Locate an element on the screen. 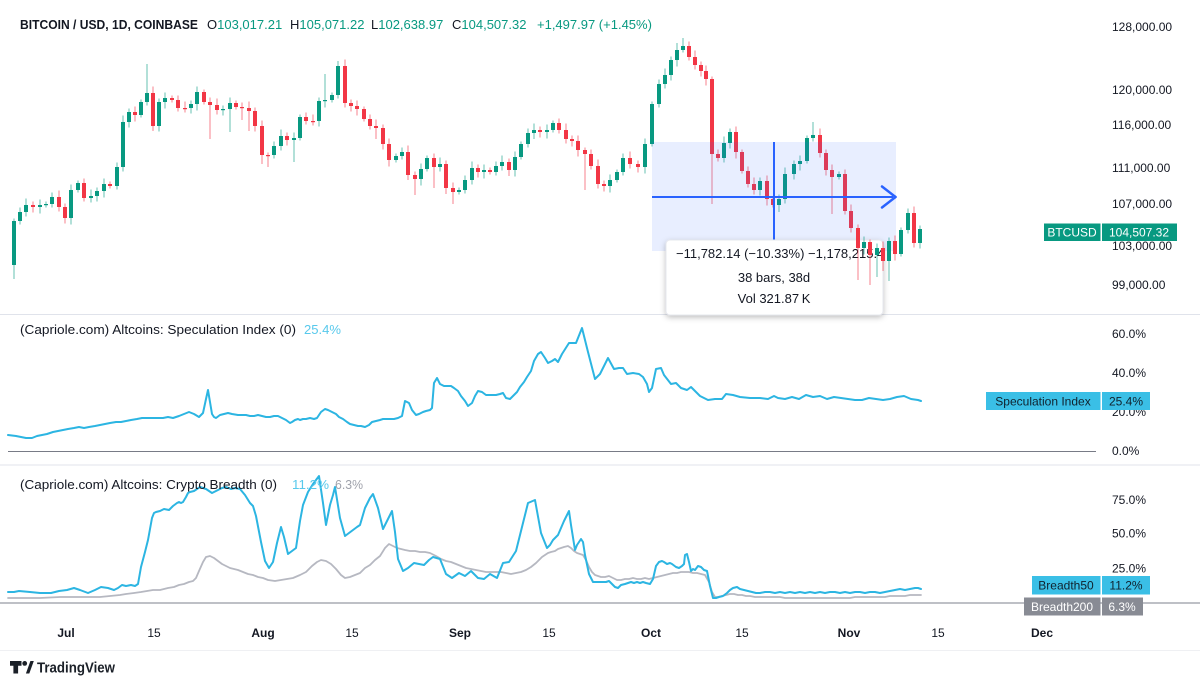  svg-text: 120,000.00 is located at coordinates (1142, 90).